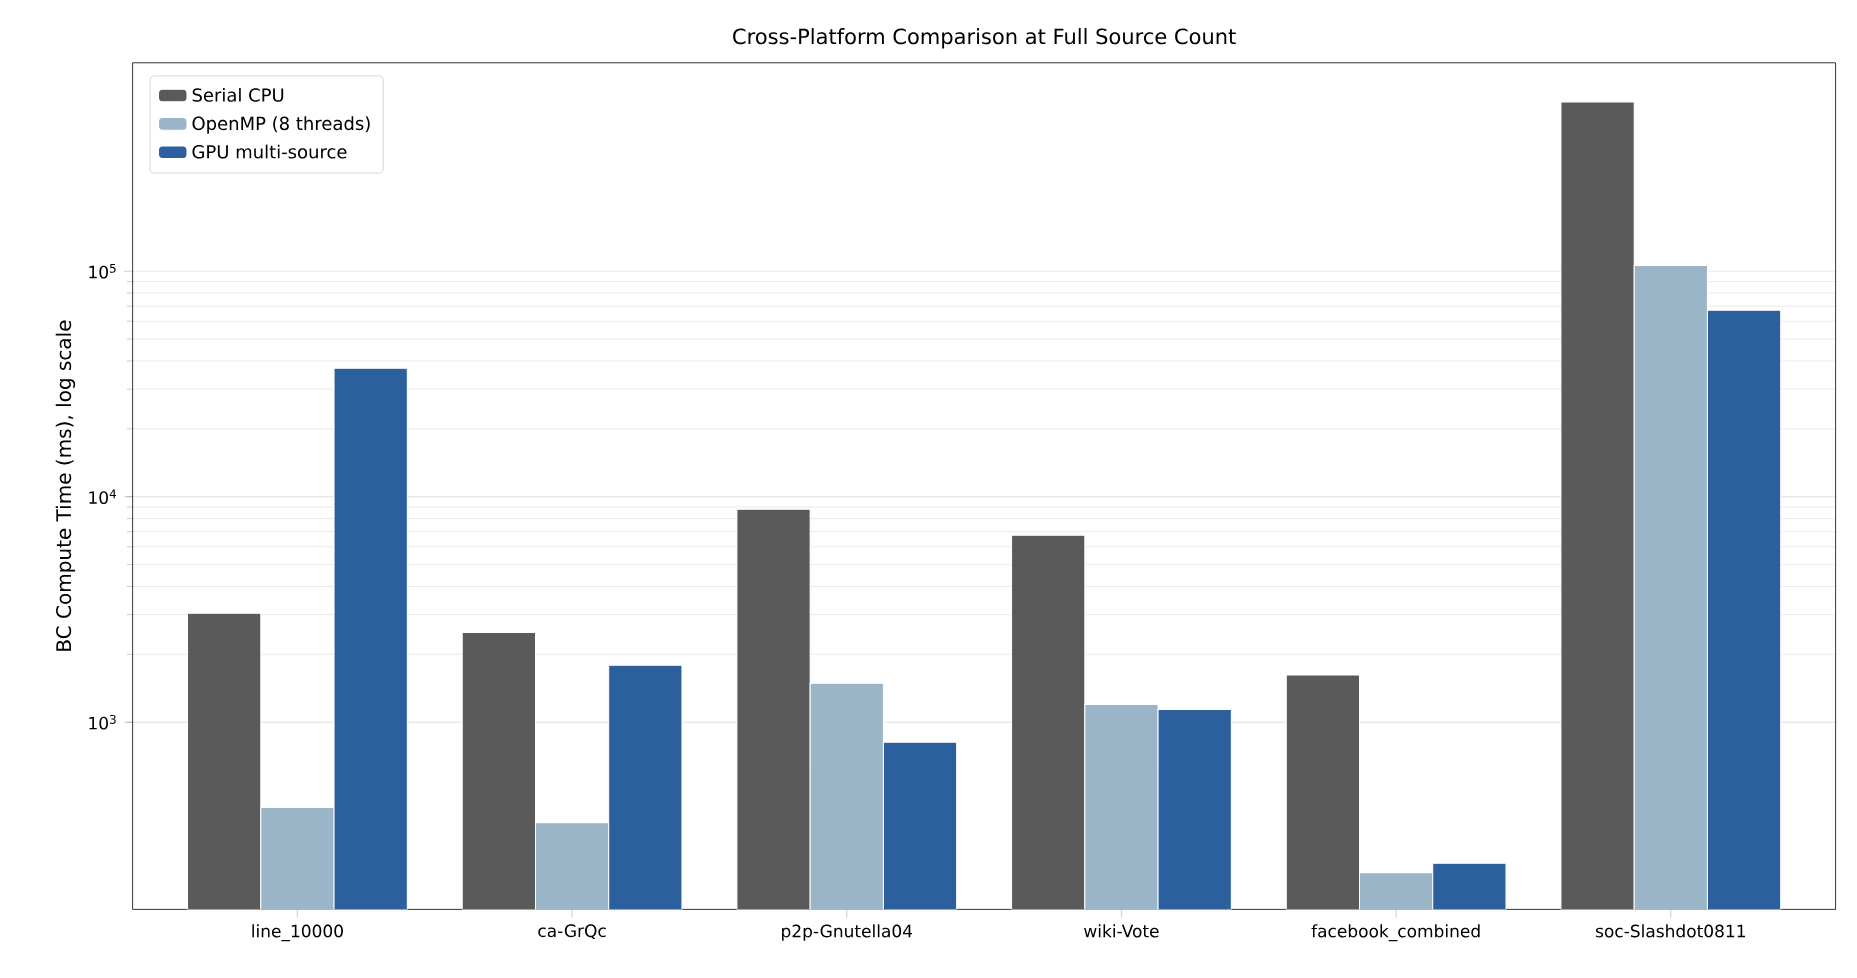 This screenshot has width=1857, height=978. What do you see at coordinates (102, 497) in the screenshot?
I see `y-tick-label: 10$^{4}$` at bounding box center [102, 497].